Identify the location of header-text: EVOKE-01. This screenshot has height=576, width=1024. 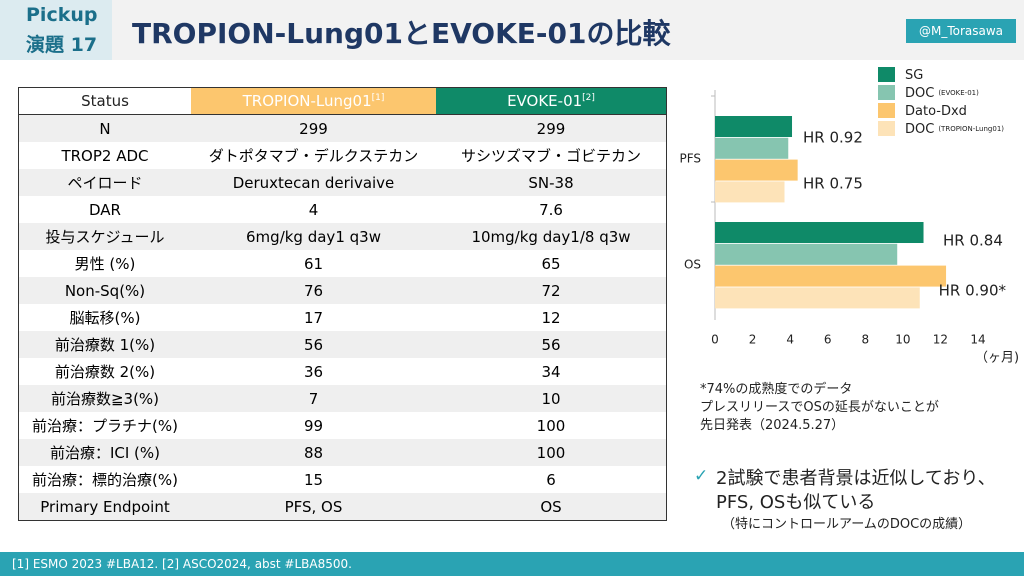
(545, 101).